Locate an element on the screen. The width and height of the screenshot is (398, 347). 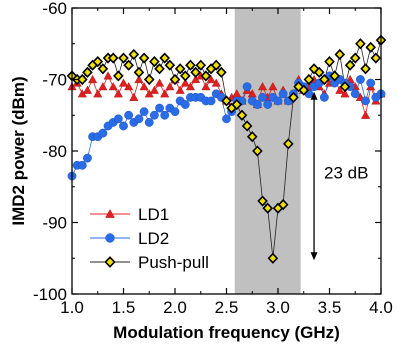
x-tick-label: 2.0 is located at coordinates (175, 307).